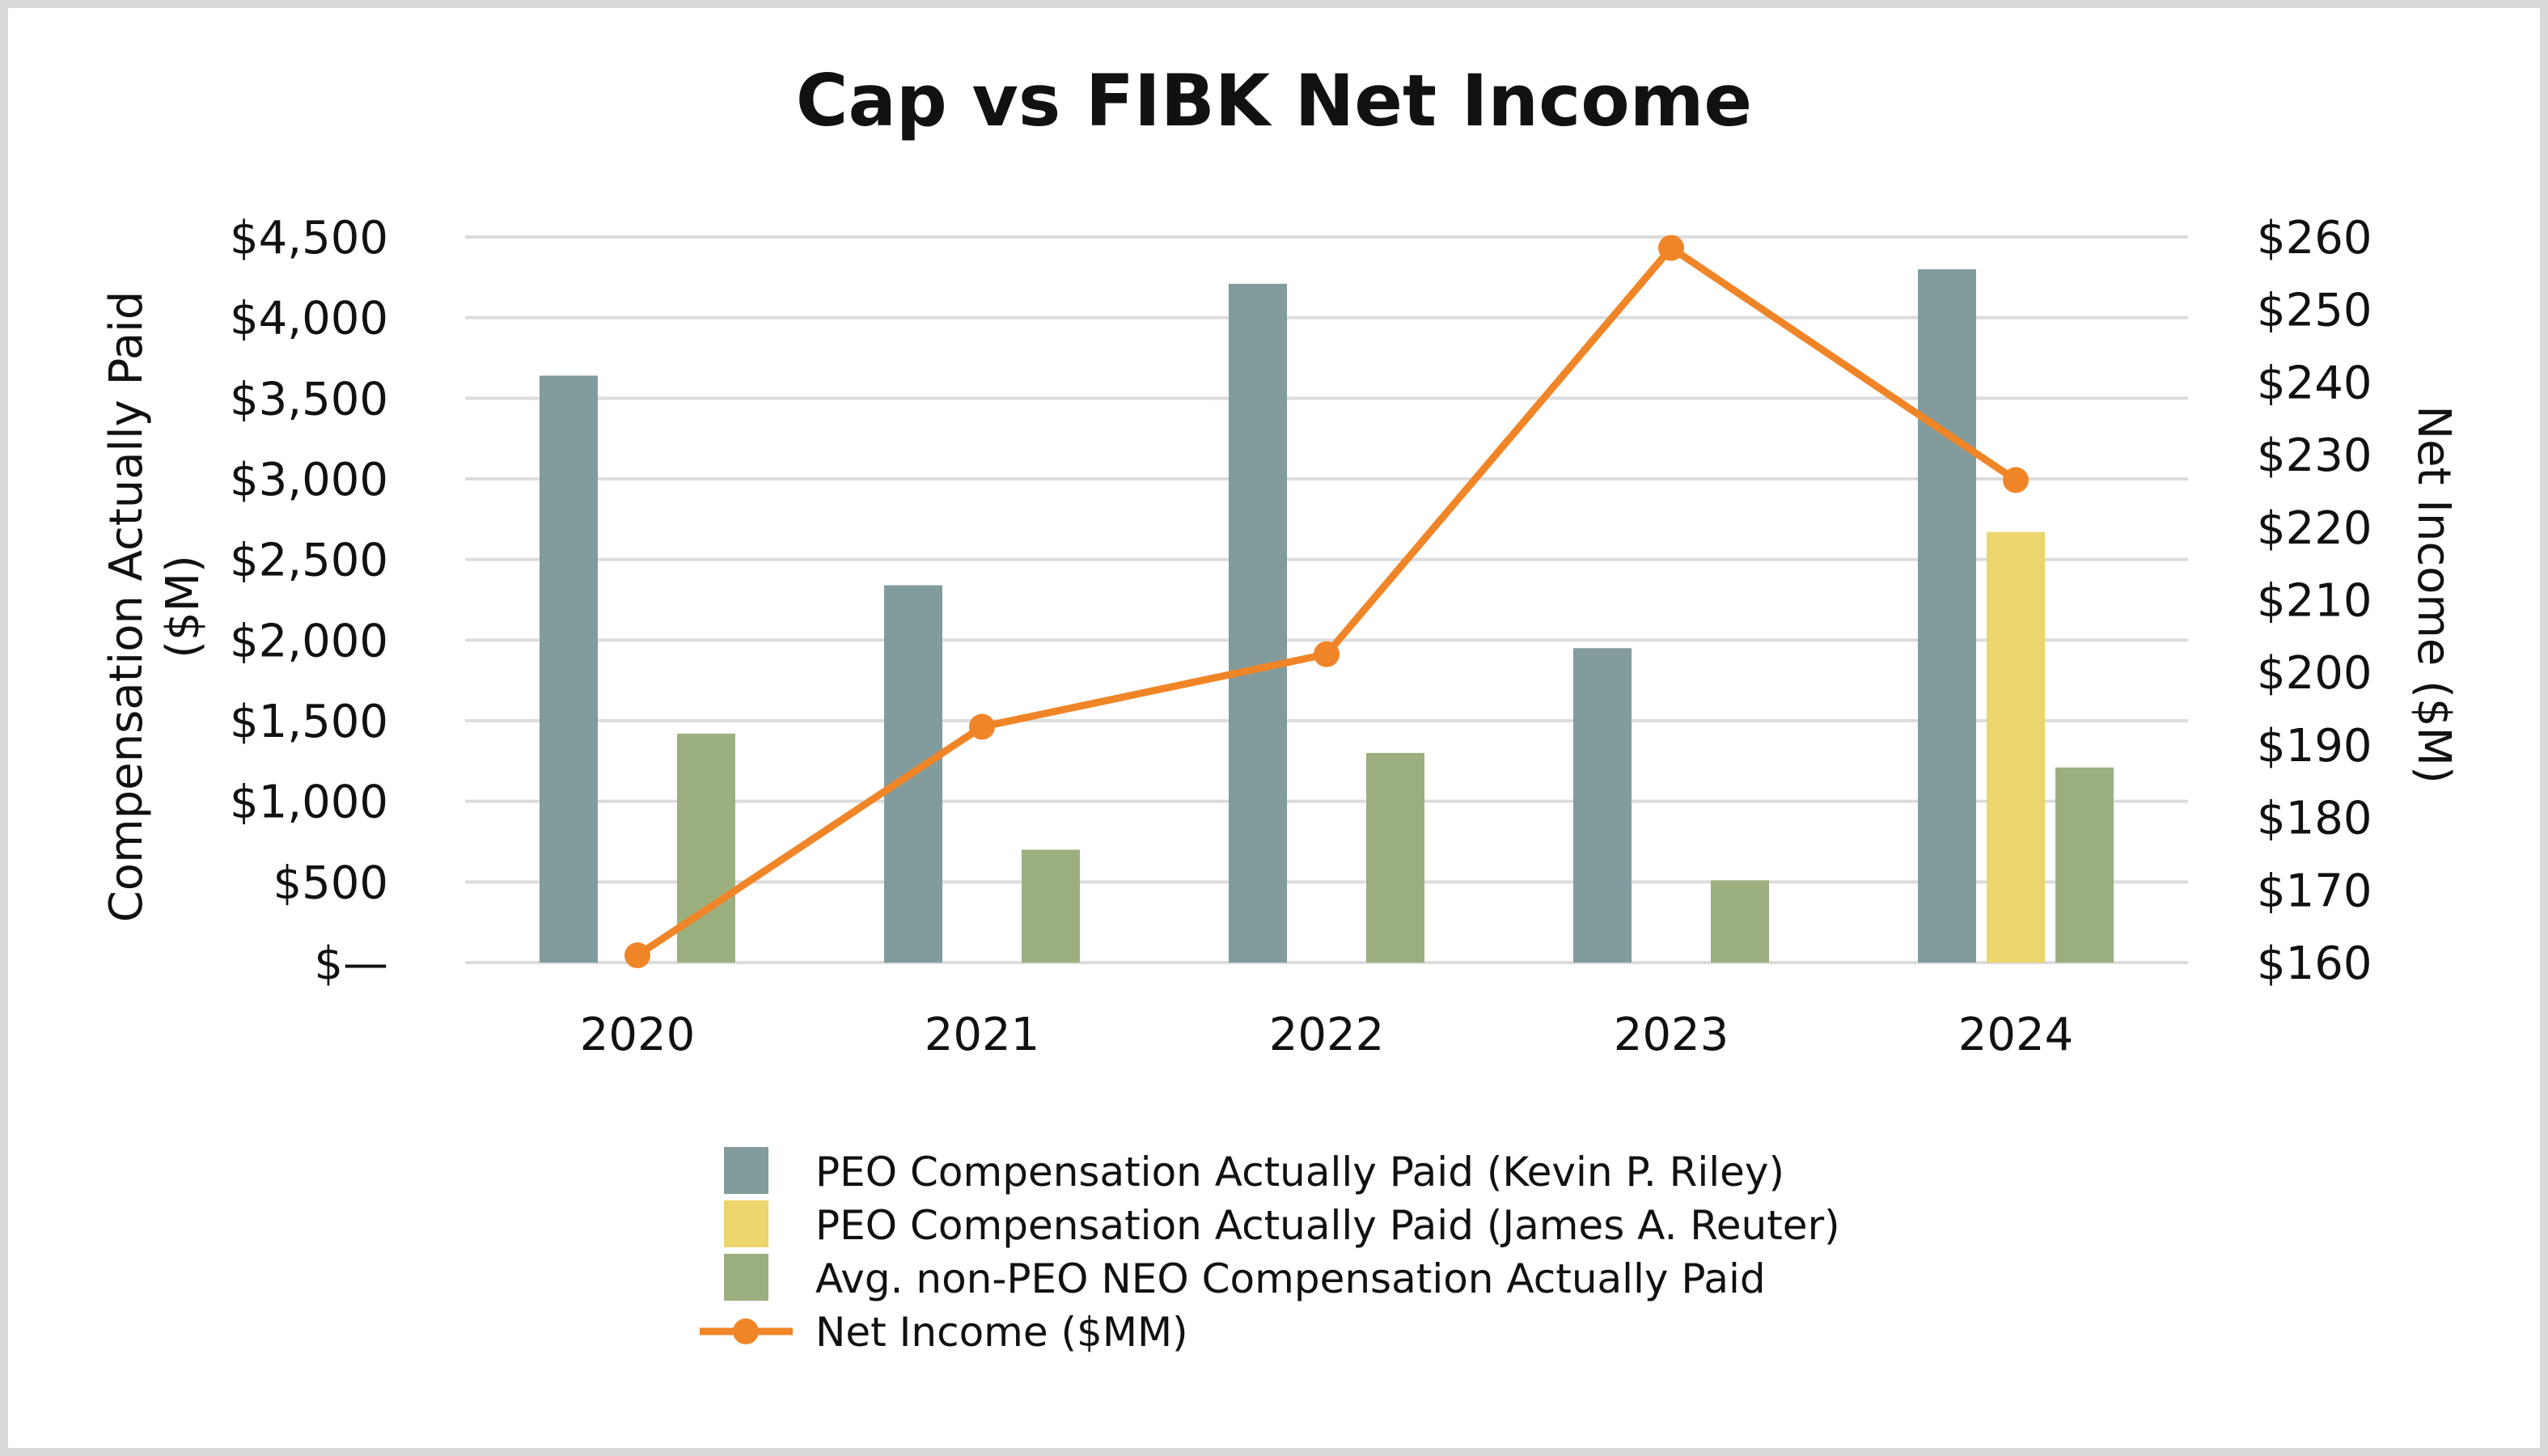  I want to click on right-tick-label: $210, so click(2314, 601).